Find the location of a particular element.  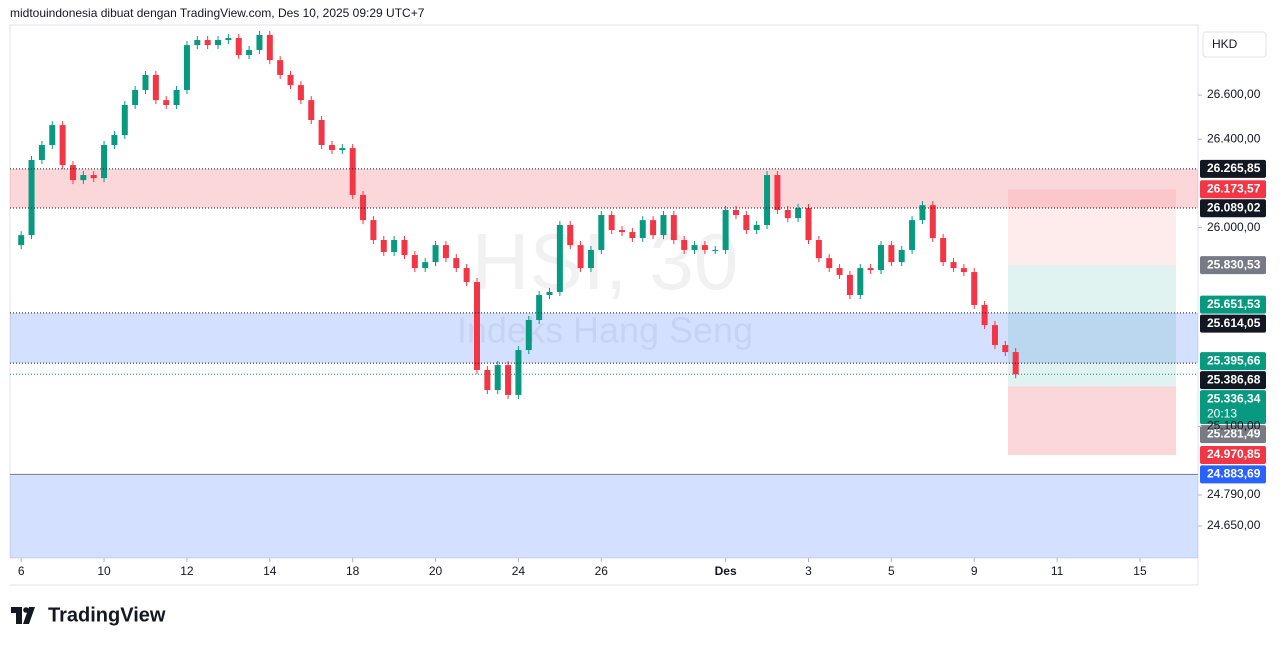

level-label: 25.395,66 is located at coordinates (1234, 360).